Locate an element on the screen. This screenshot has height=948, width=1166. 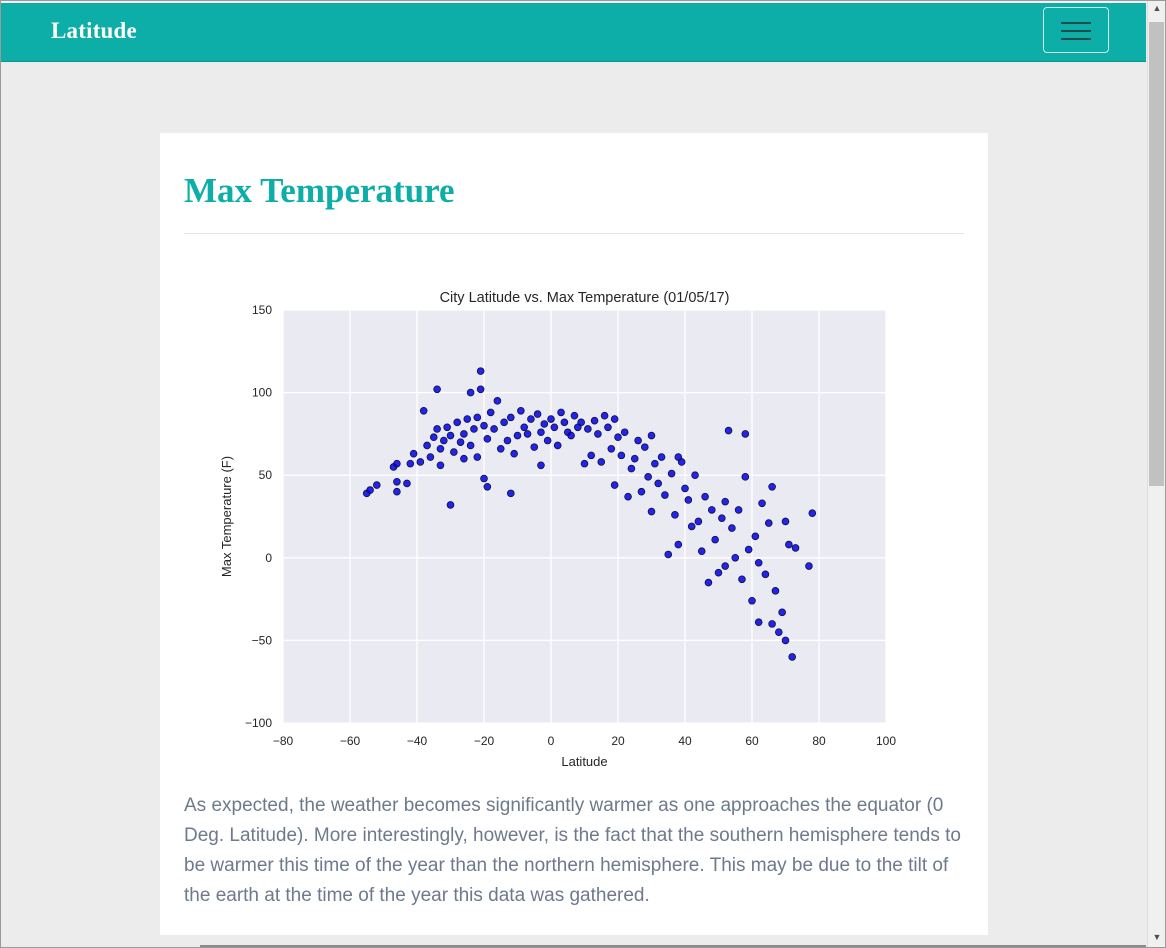
x-tick-label: −20 is located at coordinates (484, 741).